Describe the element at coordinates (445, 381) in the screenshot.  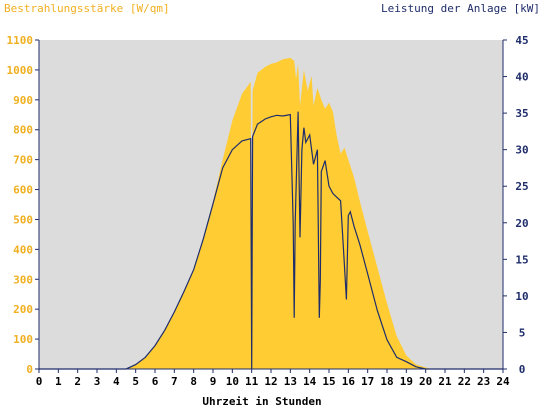
I see `x-tick-label: 21` at that location.